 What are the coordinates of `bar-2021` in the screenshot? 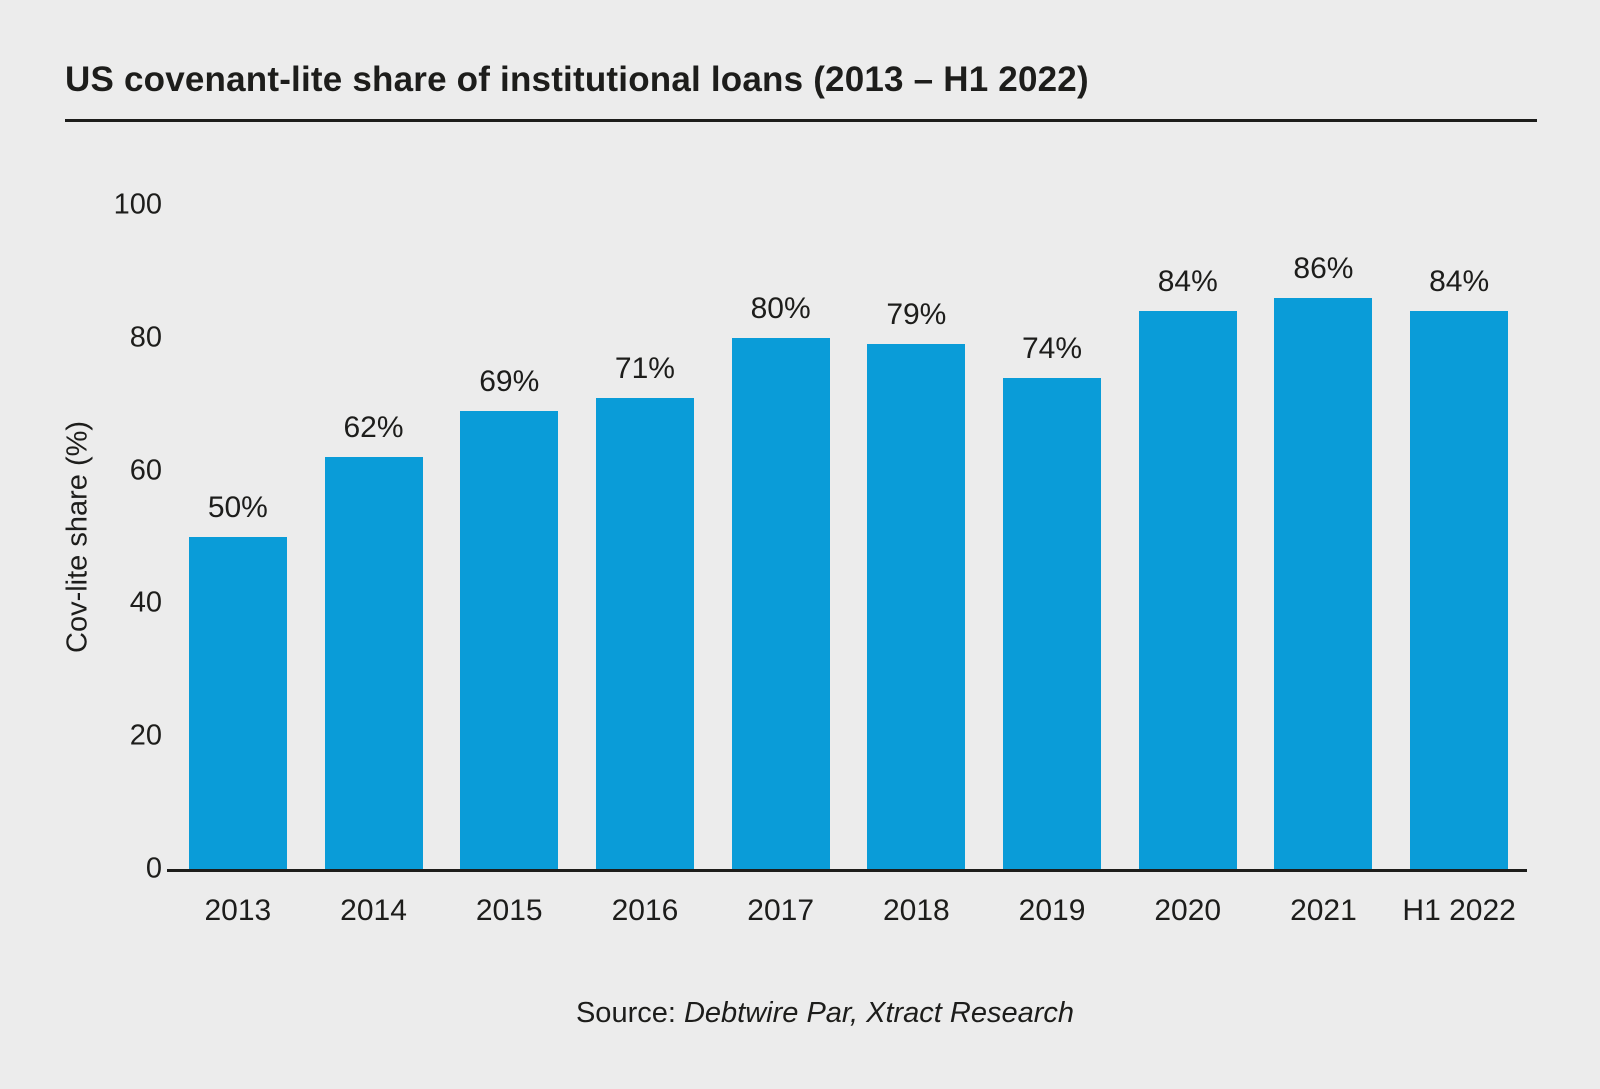 It's located at (1323, 583).